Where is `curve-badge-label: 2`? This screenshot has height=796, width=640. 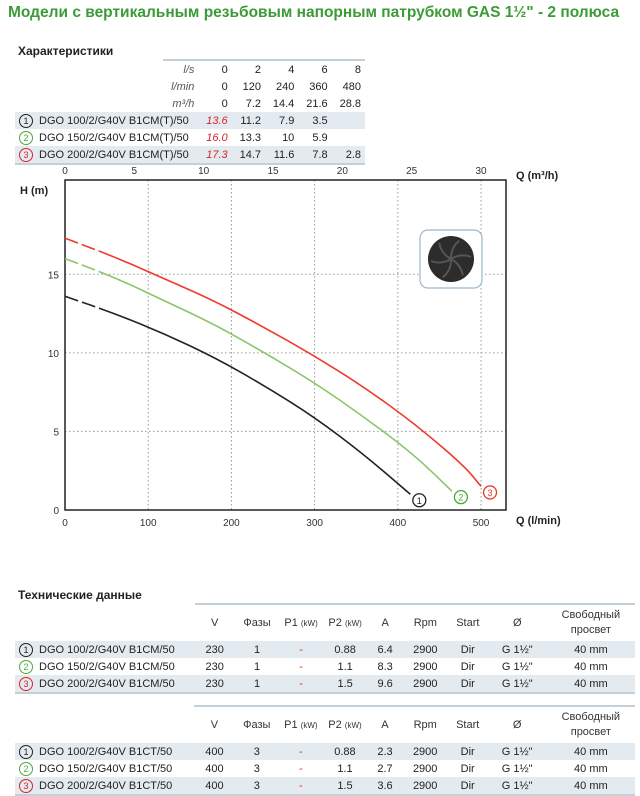
curve-badge-label: 2 is located at coordinates (460, 498).